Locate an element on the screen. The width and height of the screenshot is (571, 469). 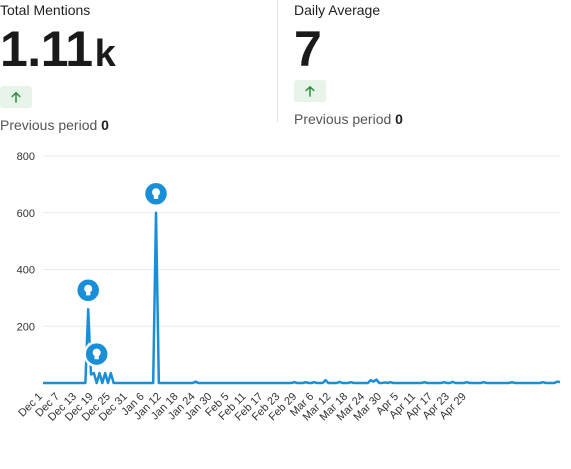
y-tick-label: 200 is located at coordinates (26, 327).